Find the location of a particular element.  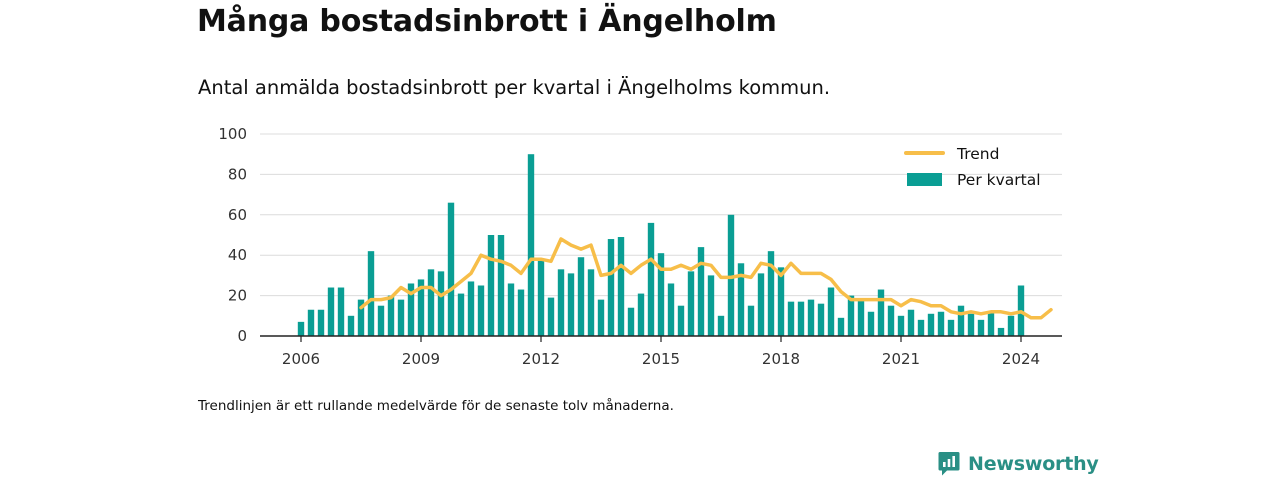

x-tick-label: 2009 is located at coordinates (421, 359).